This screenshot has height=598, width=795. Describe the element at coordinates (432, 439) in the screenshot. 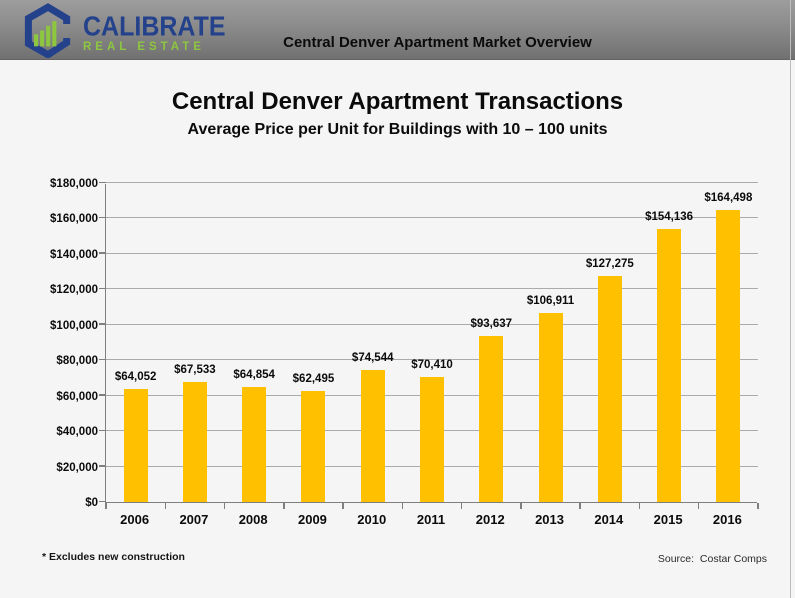

I see `bar-2011` at that location.